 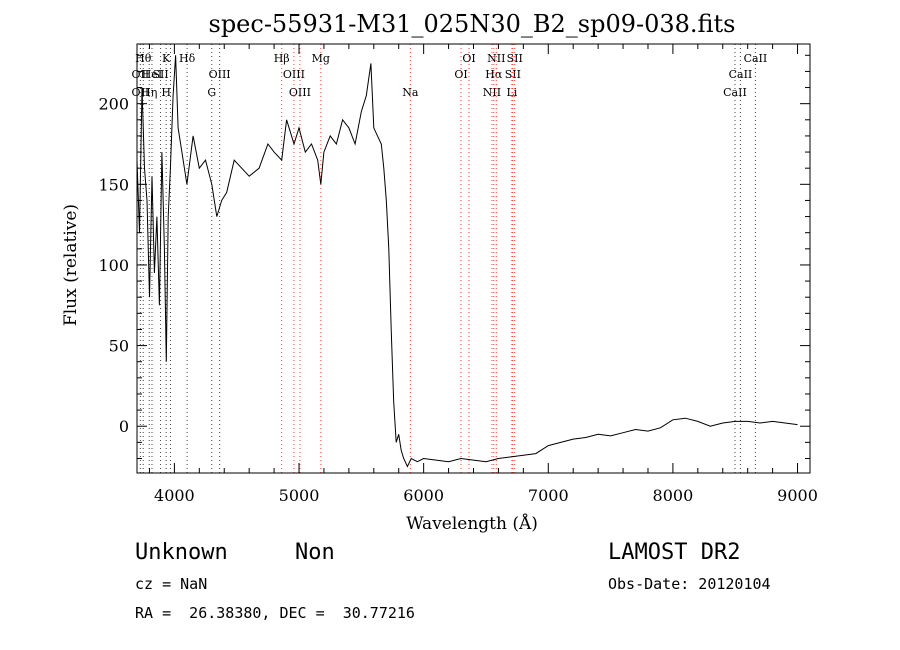 What do you see at coordinates (797, 495) in the screenshot?
I see `x-tick-label: 9000` at bounding box center [797, 495].